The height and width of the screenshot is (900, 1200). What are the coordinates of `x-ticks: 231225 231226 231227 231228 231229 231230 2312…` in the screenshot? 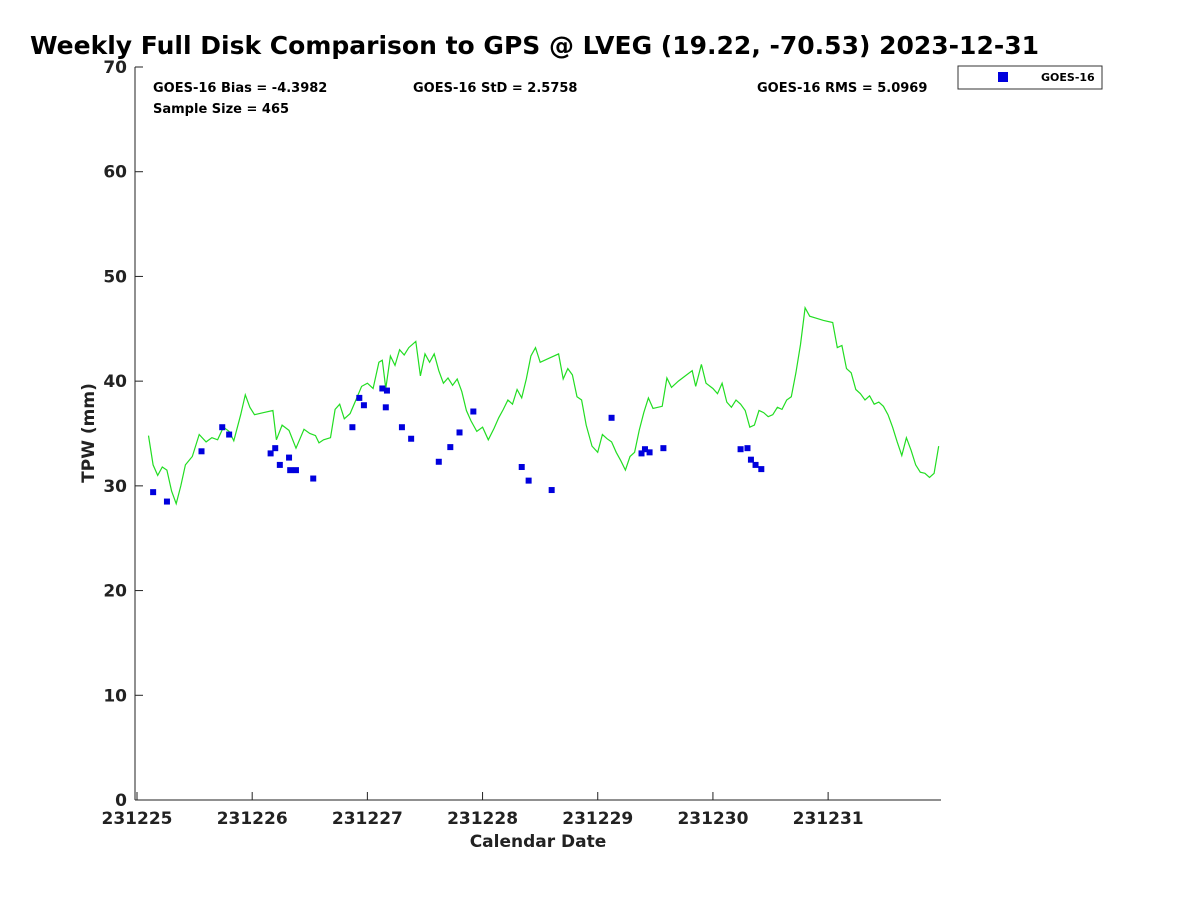 It's located at (483, 810).